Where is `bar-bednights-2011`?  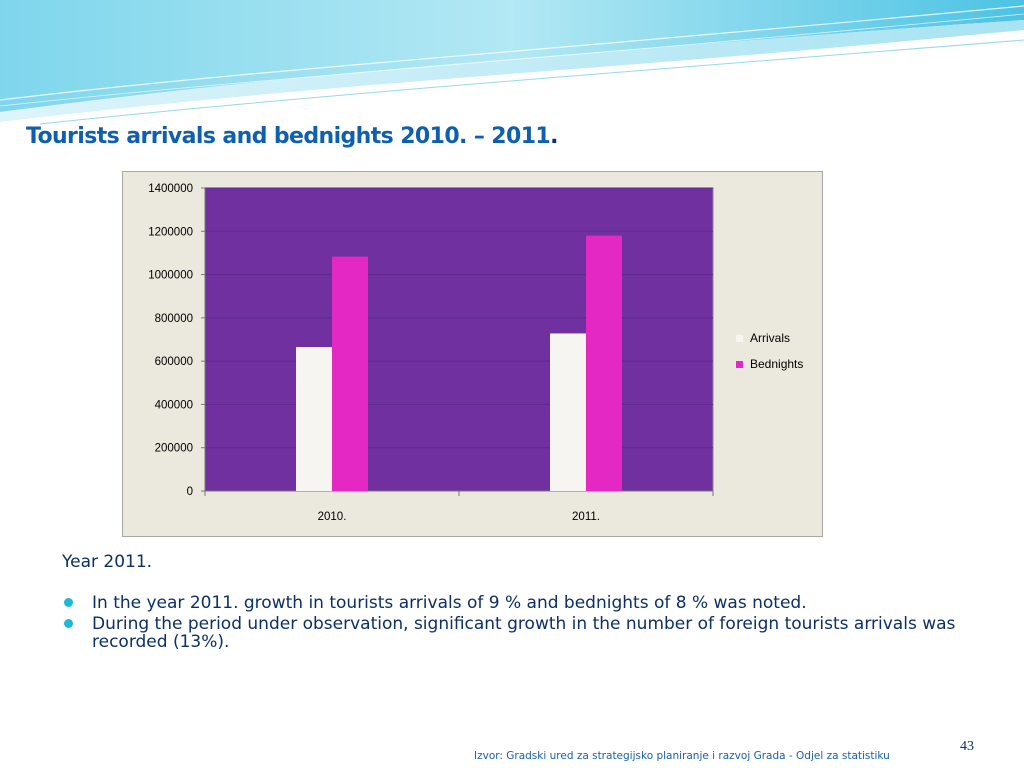 bar-bednights-2011 is located at coordinates (604, 363).